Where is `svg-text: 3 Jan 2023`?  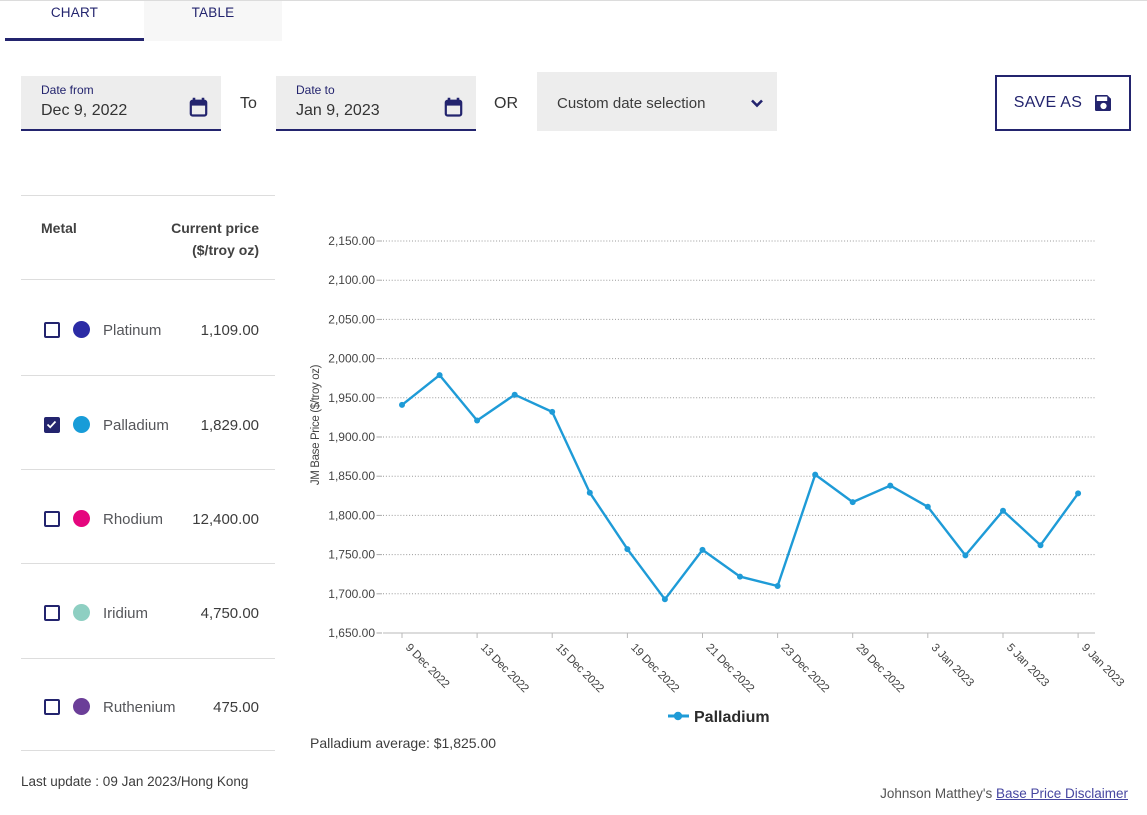 svg-text: 3 Jan 2023 is located at coordinates (952, 666).